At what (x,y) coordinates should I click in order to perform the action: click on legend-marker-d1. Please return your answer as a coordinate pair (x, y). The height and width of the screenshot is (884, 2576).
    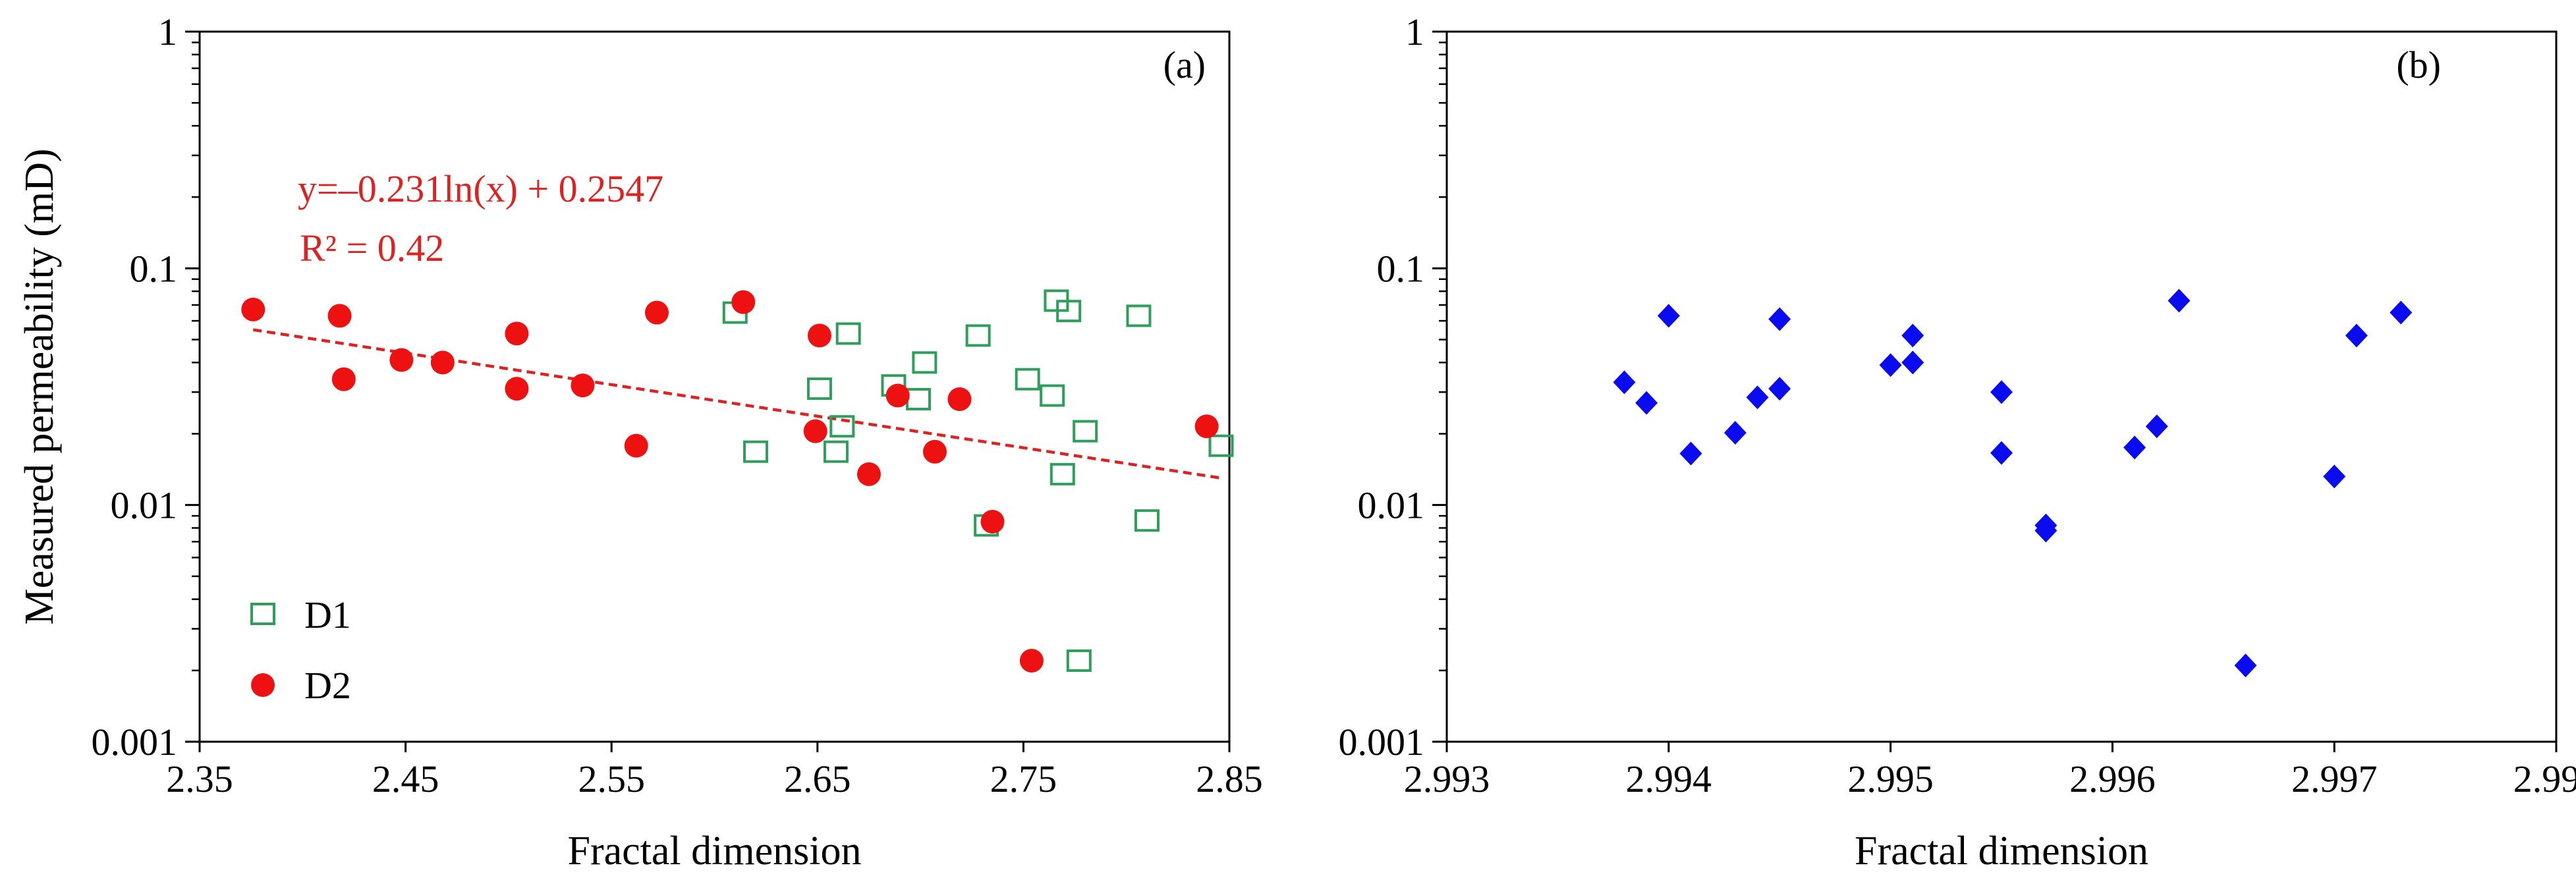
    Looking at the image, I should click on (262, 614).